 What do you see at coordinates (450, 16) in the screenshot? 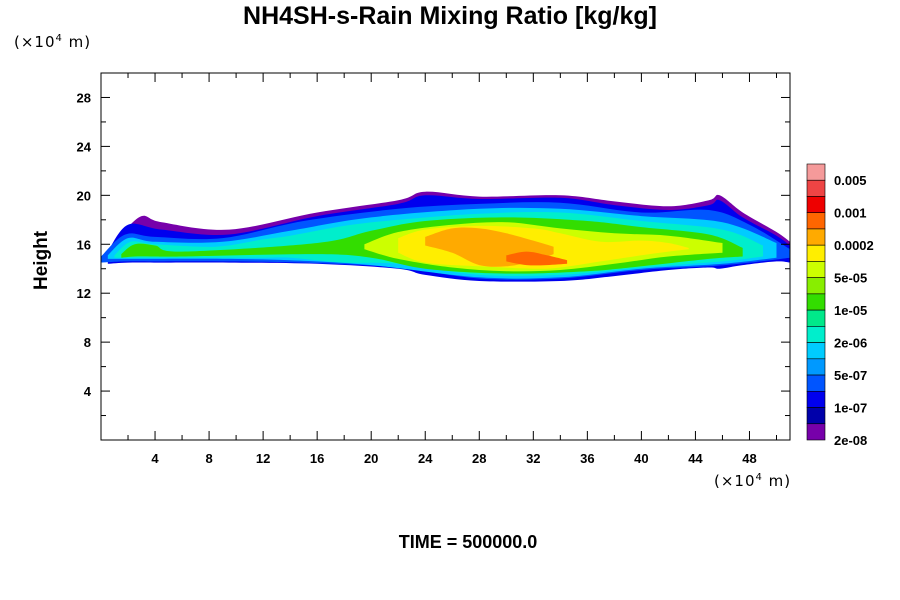
I see `chart-title: NH4SH-s-Rain Mixing Ratio [kg/kg]` at bounding box center [450, 16].